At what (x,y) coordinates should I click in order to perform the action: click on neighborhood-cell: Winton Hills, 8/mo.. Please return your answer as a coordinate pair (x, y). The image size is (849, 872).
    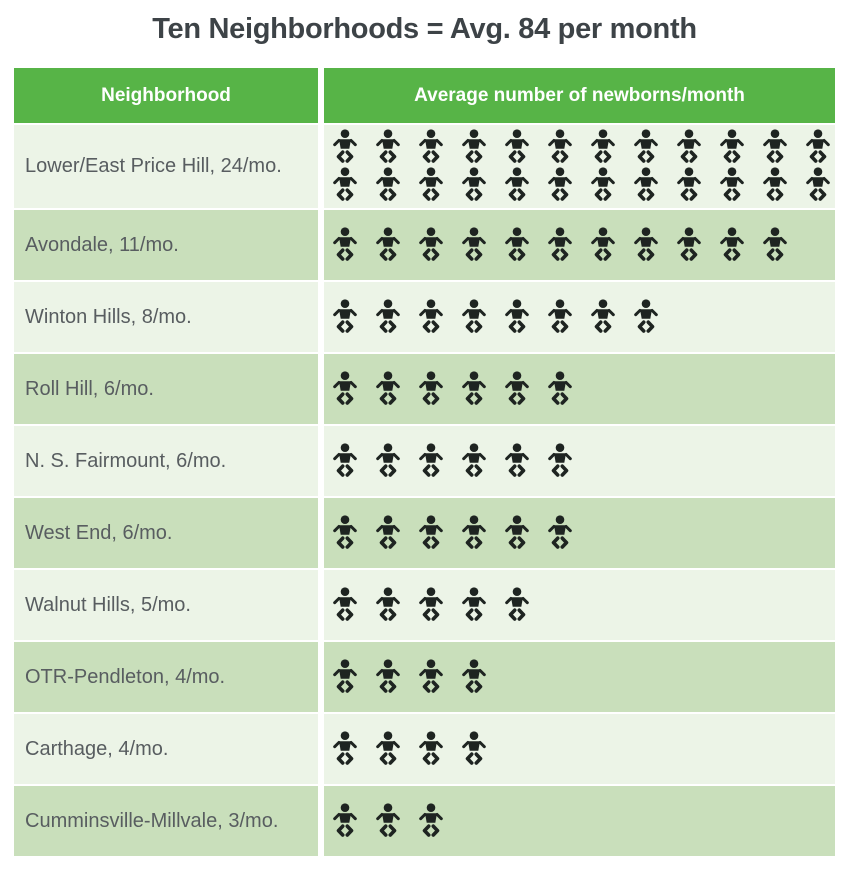
    Looking at the image, I should click on (166, 317).